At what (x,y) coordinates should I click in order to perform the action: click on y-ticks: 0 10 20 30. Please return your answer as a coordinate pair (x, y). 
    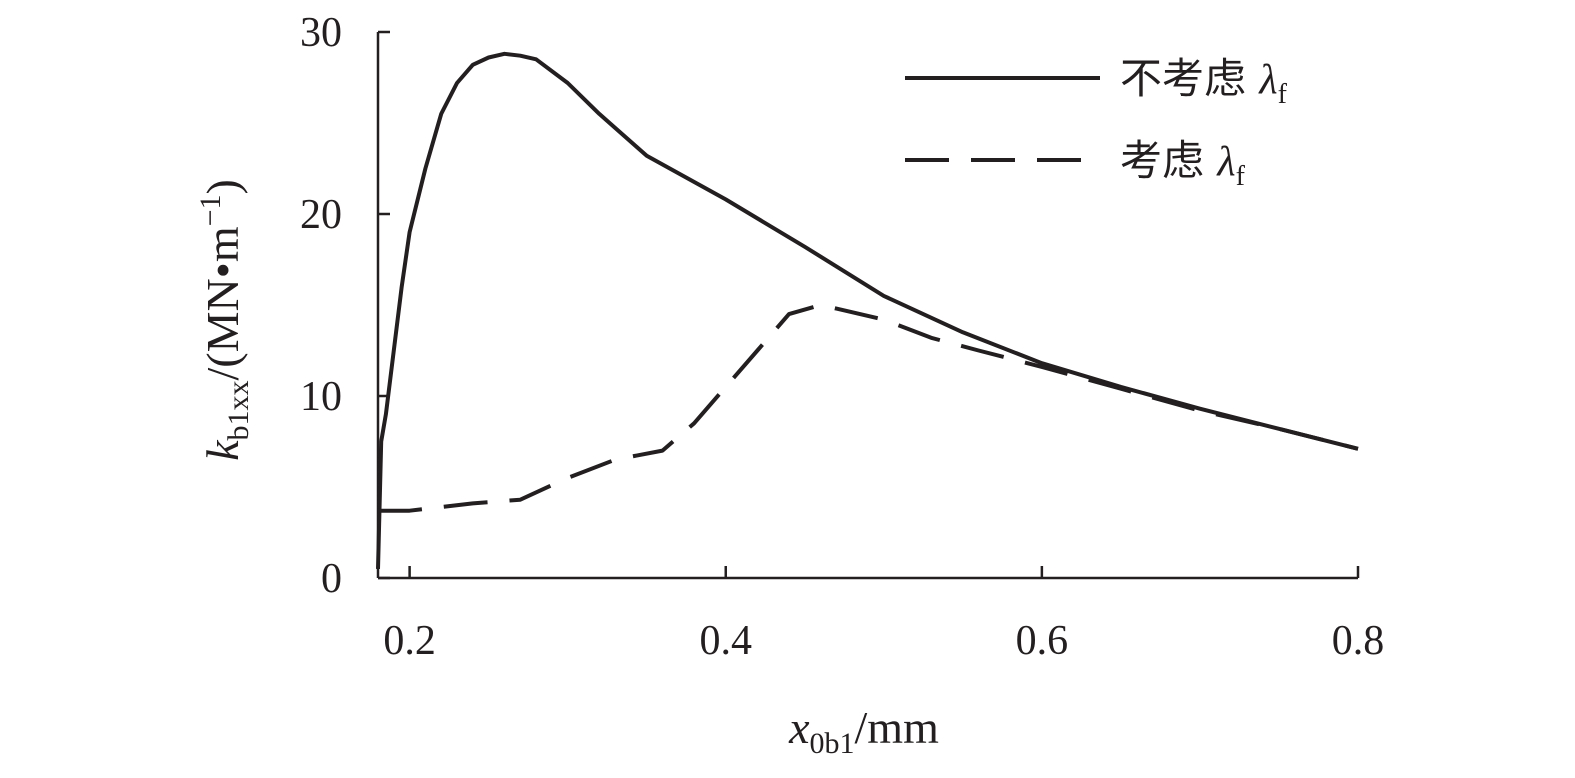
    Looking at the image, I should click on (345, 306).